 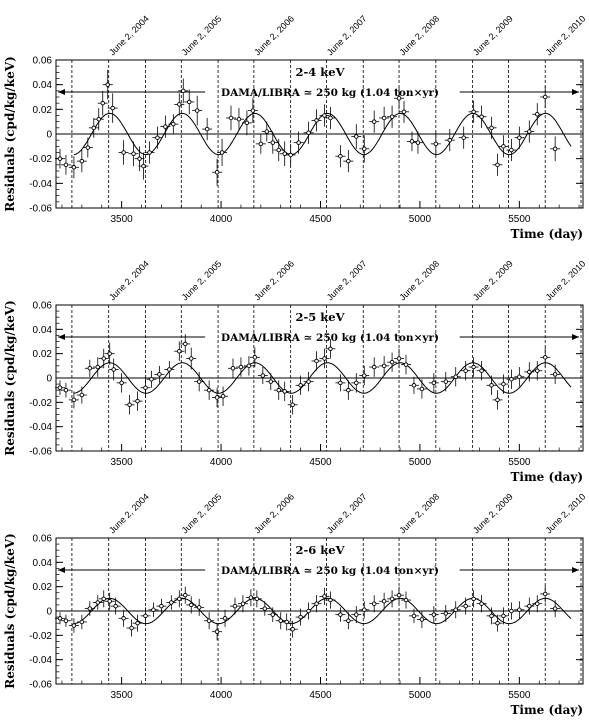 What do you see at coordinates (576, 570) in the screenshot?
I see `arrow-head-right` at bounding box center [576, 570].